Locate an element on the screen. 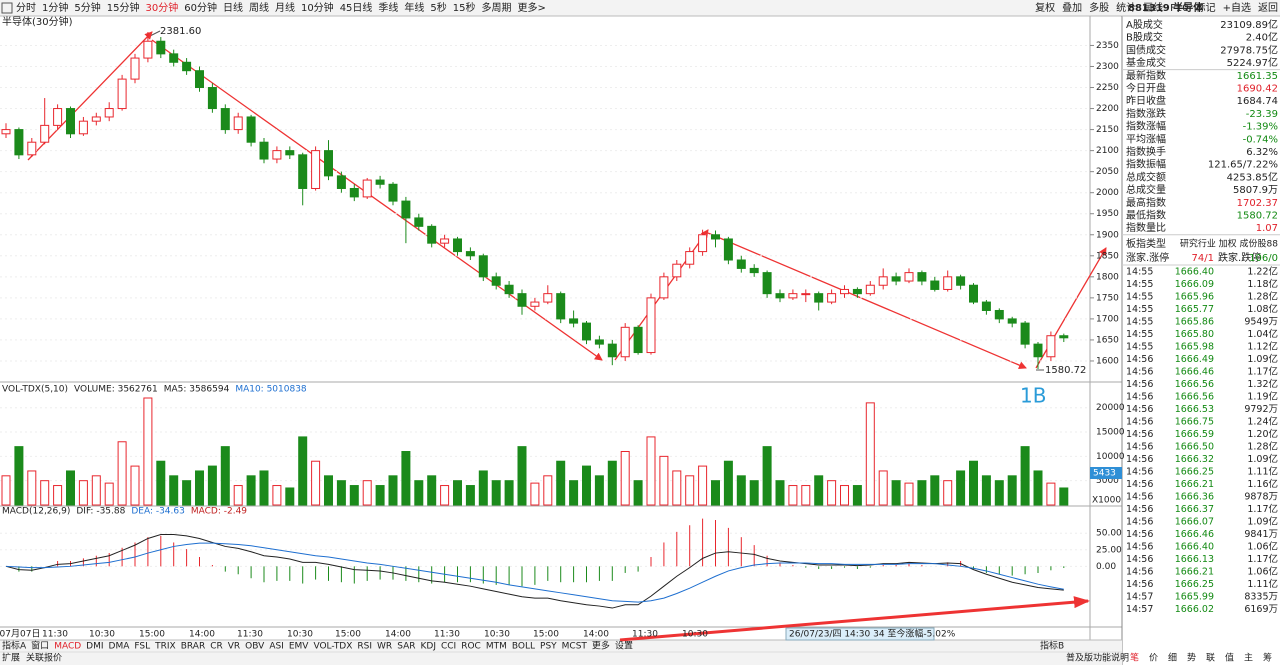  period-tab: 5分钟 is located at coordinates (87, 7).